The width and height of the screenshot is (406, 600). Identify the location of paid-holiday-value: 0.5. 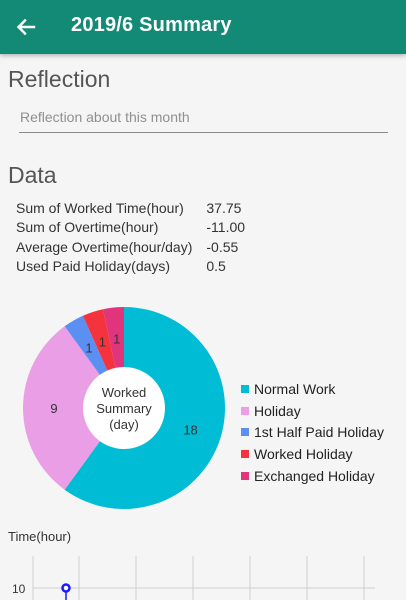
(216, 266).